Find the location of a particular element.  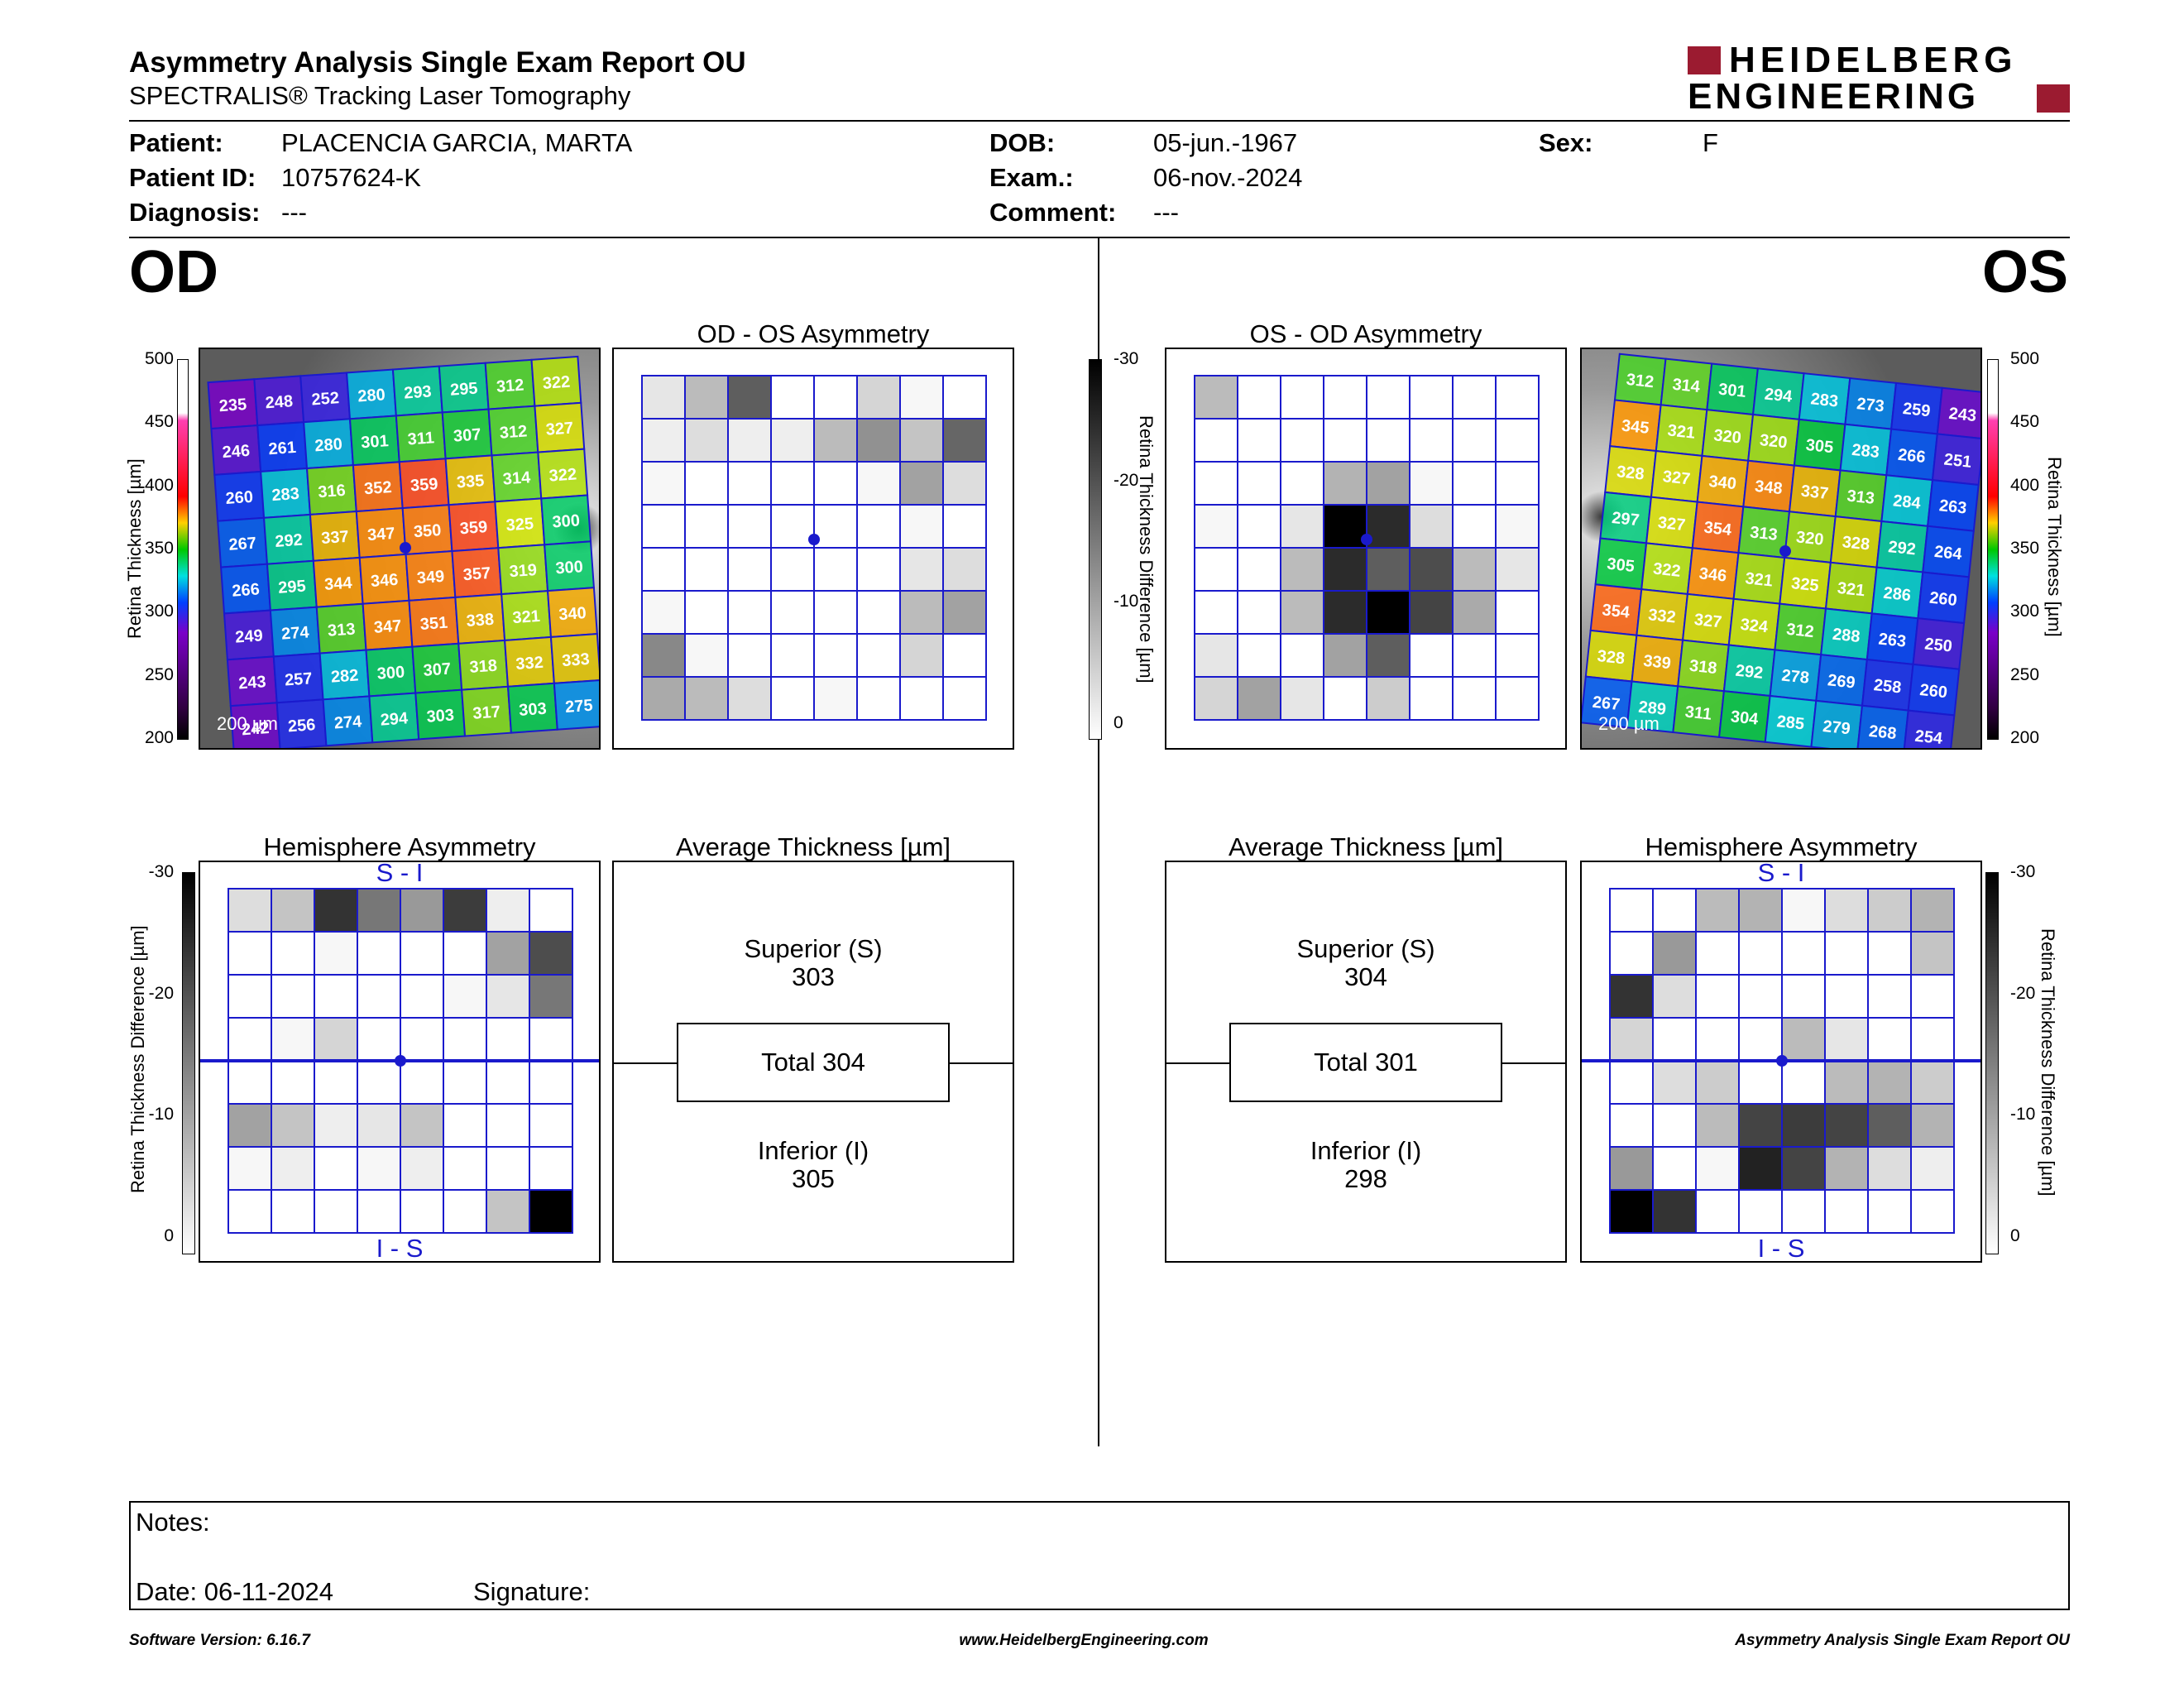

company-logo: HEIDELBERG ENGINEERING is located at coordinates (1879, 78).